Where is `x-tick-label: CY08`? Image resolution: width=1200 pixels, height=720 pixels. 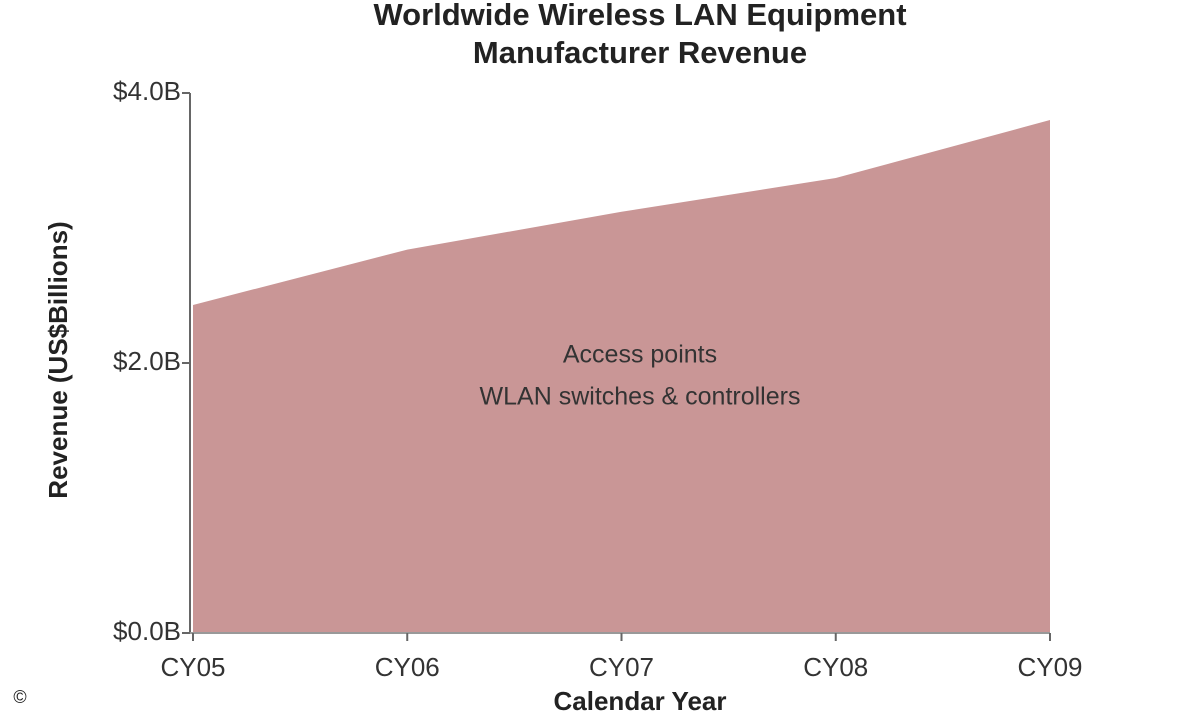 x-tick-label: CY08 is located at coordinates (835, 667).